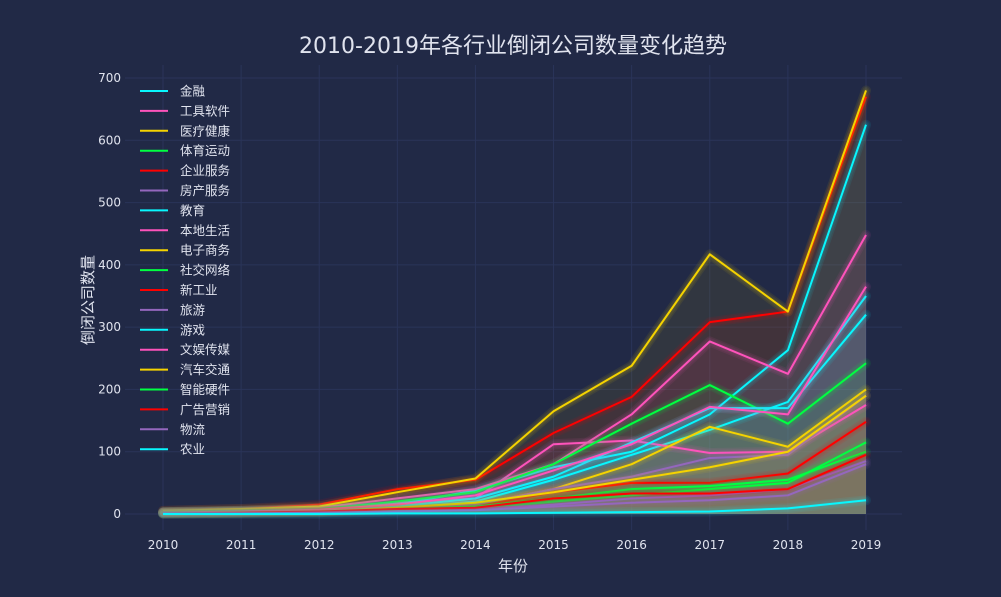  I want to click on legend-label: 新工业, so click(199, 290).